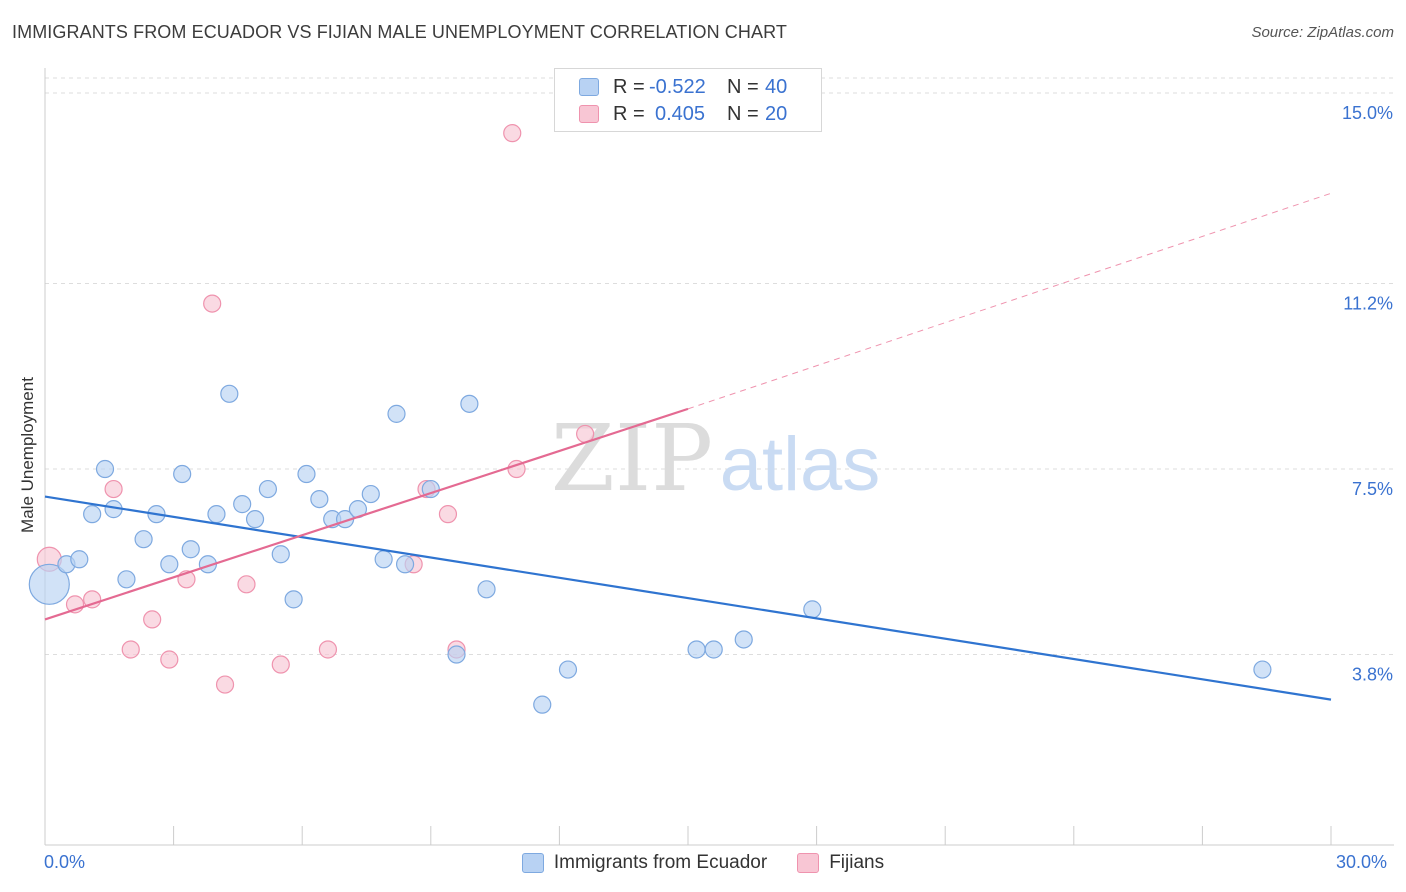  What do you see at coordinates (1367, 113) in the screenshot?
I see `y-tick-label: 15.0%` at bounding box center [1367, 113].